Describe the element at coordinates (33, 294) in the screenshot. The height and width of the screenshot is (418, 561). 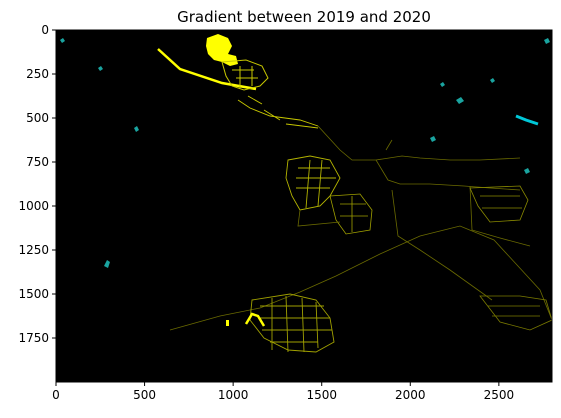
I see `y-tick-label: 1500` at that location.